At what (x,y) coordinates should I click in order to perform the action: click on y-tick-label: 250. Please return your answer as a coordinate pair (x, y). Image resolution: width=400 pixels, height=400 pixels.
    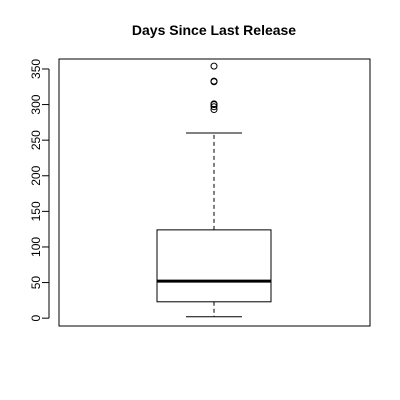
    Looking at the image, I should click on (36, 140).